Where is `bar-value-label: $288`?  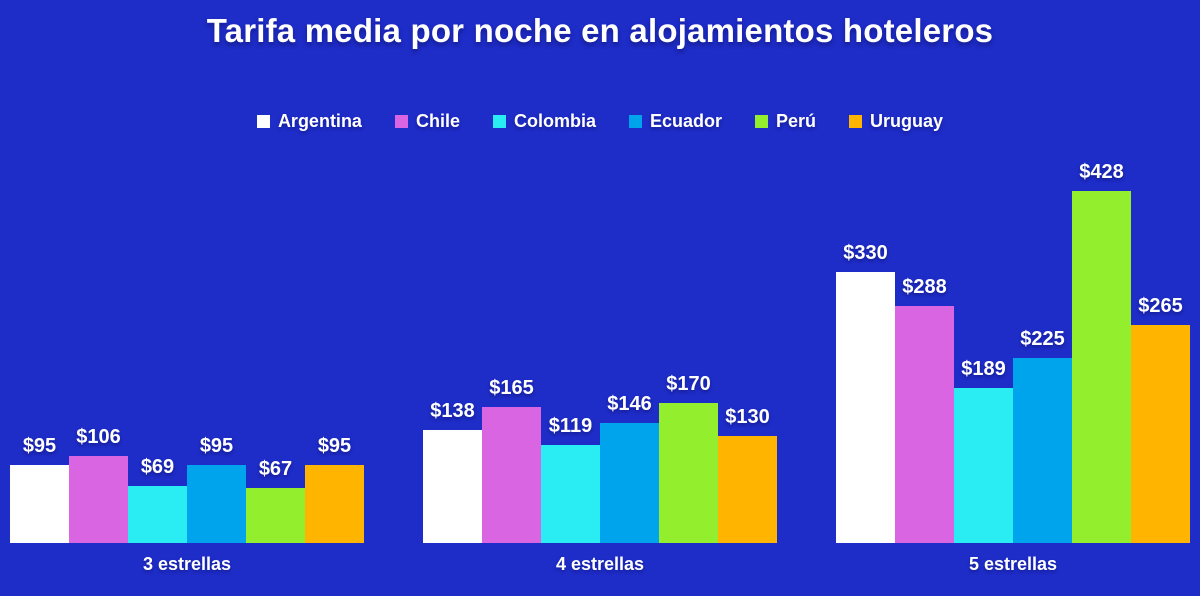 bar-value-label: $288 is located at coordinates (924, 287).